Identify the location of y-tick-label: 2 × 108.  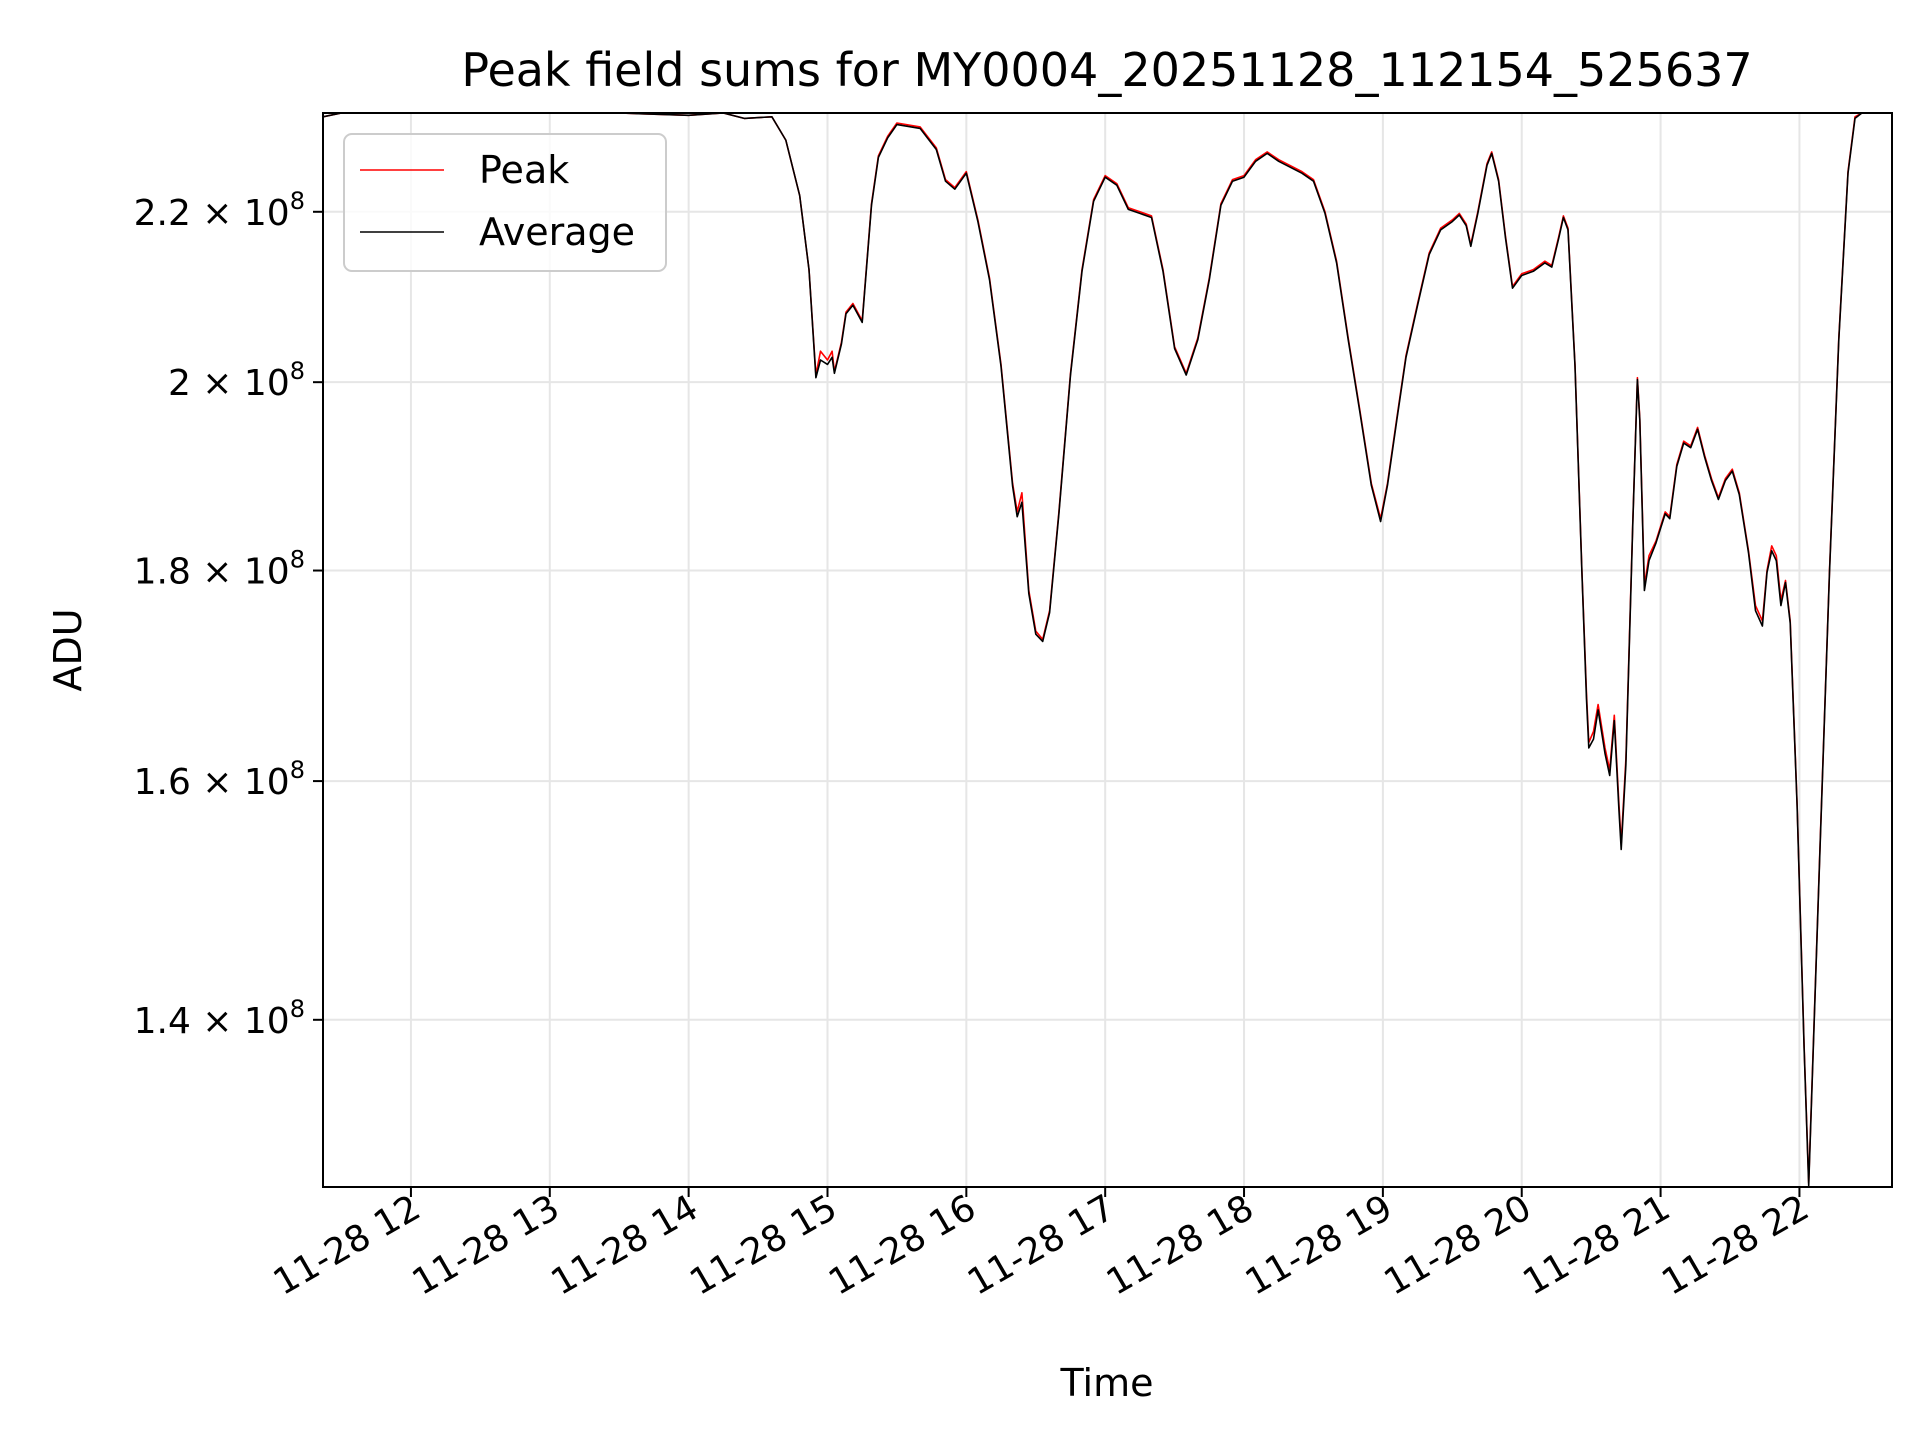
(236, 380).